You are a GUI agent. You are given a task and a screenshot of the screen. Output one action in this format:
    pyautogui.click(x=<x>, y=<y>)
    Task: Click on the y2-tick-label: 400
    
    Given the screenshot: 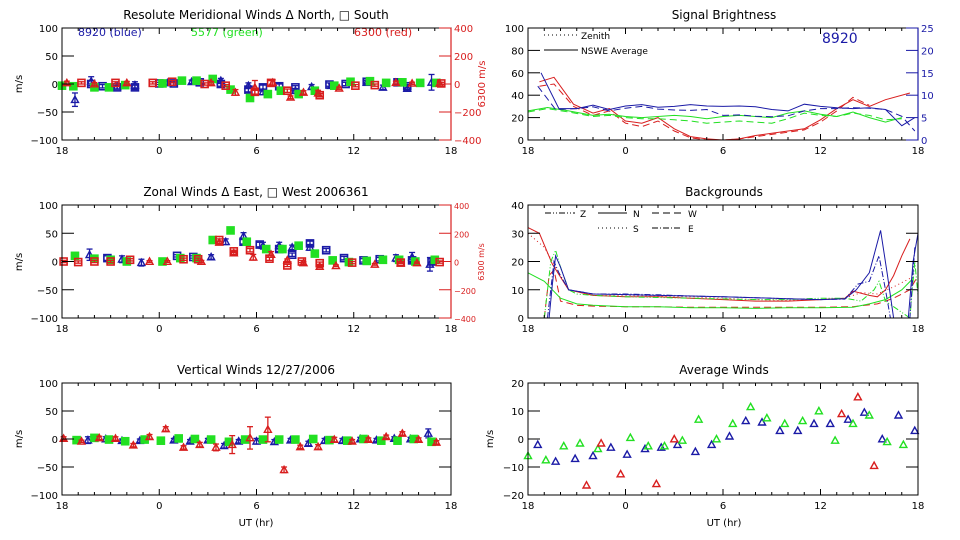 What is the action you would take?
    pyautogui.click(x=461, y=206)
    